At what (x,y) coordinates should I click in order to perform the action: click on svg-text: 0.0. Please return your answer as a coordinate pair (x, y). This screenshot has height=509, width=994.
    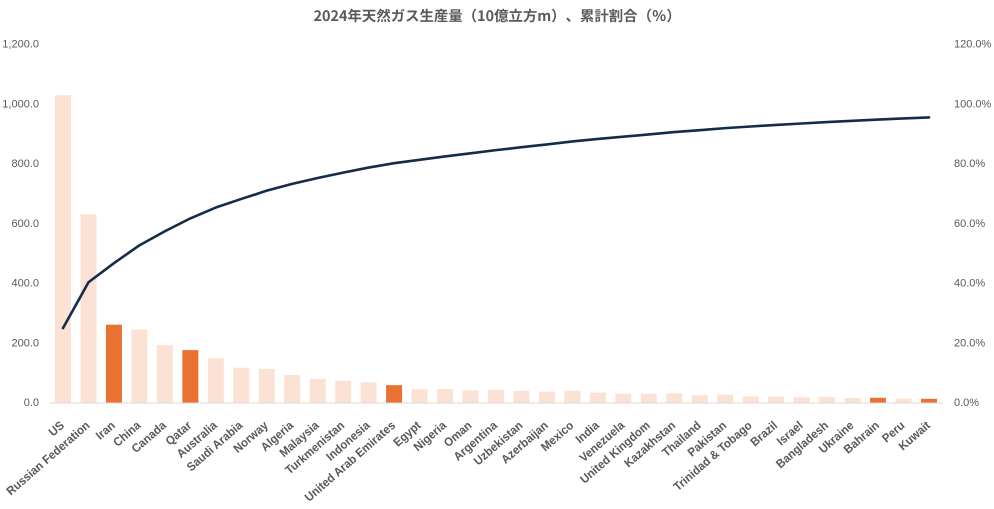
    Looking at the image, I should click on (31, 403).